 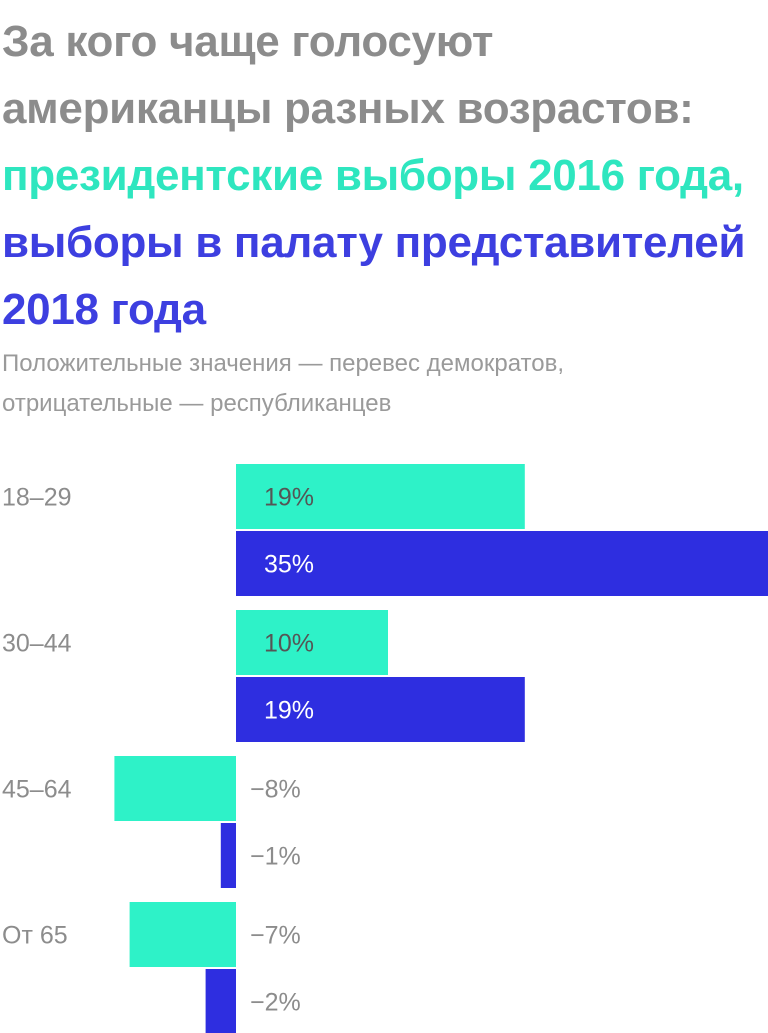 What do you see at coordinates (35, 936) in the screenshot?
I see `category-label-от-65: От 65` at bounding box center [35, 936].